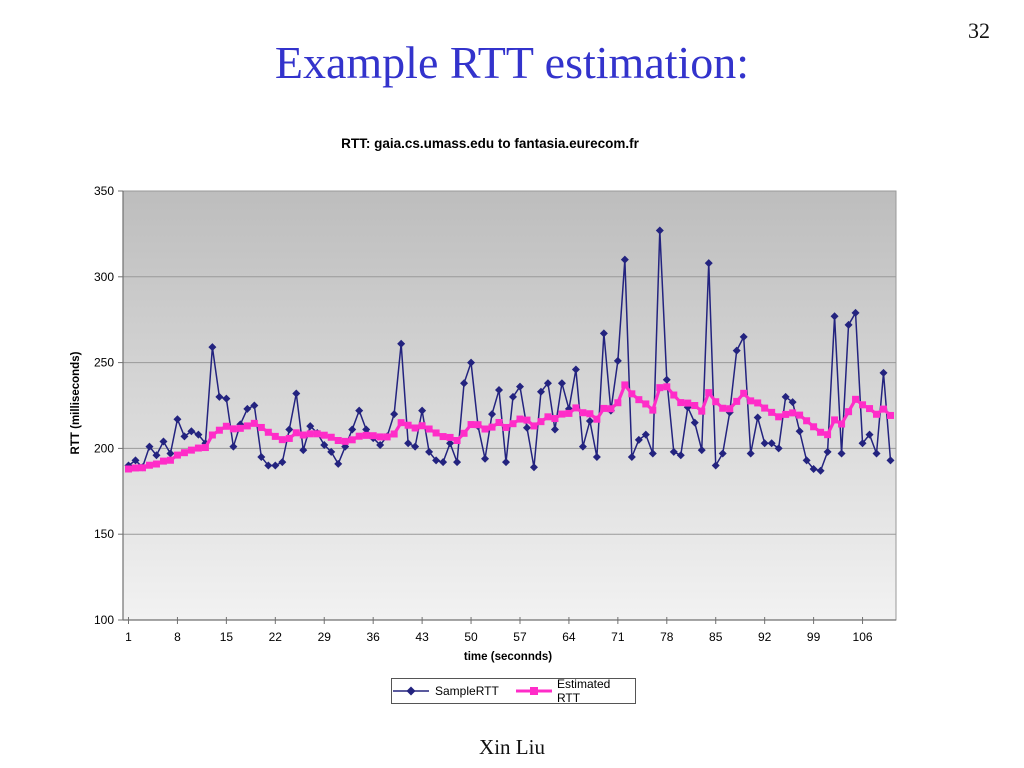  I want to click on x-tick-label: 1, so click(128, 637).